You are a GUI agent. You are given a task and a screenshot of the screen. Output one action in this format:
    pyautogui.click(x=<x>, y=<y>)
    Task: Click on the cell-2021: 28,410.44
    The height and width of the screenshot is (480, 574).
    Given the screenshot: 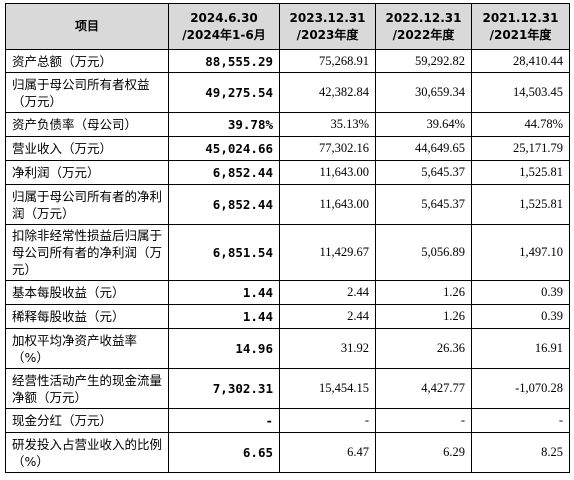 What is the action you would take?
    pyautogui.click(x=520, y=61)
    